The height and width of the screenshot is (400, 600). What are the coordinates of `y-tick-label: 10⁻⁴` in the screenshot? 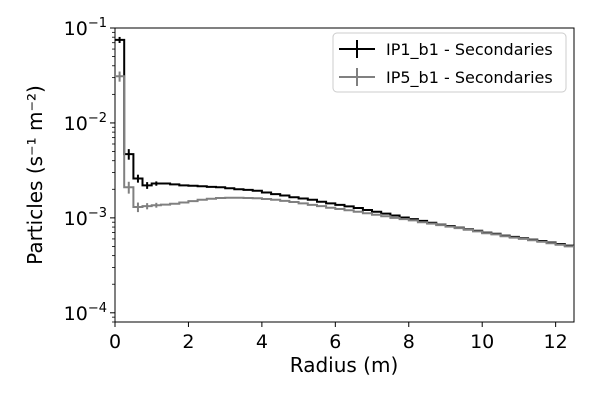 It's located at (85, 313).